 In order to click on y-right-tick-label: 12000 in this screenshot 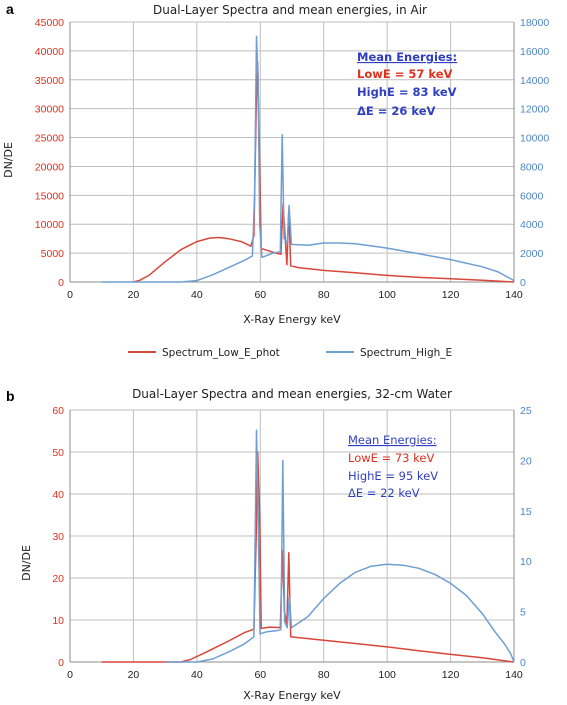, I will do `click(534, 110)`.